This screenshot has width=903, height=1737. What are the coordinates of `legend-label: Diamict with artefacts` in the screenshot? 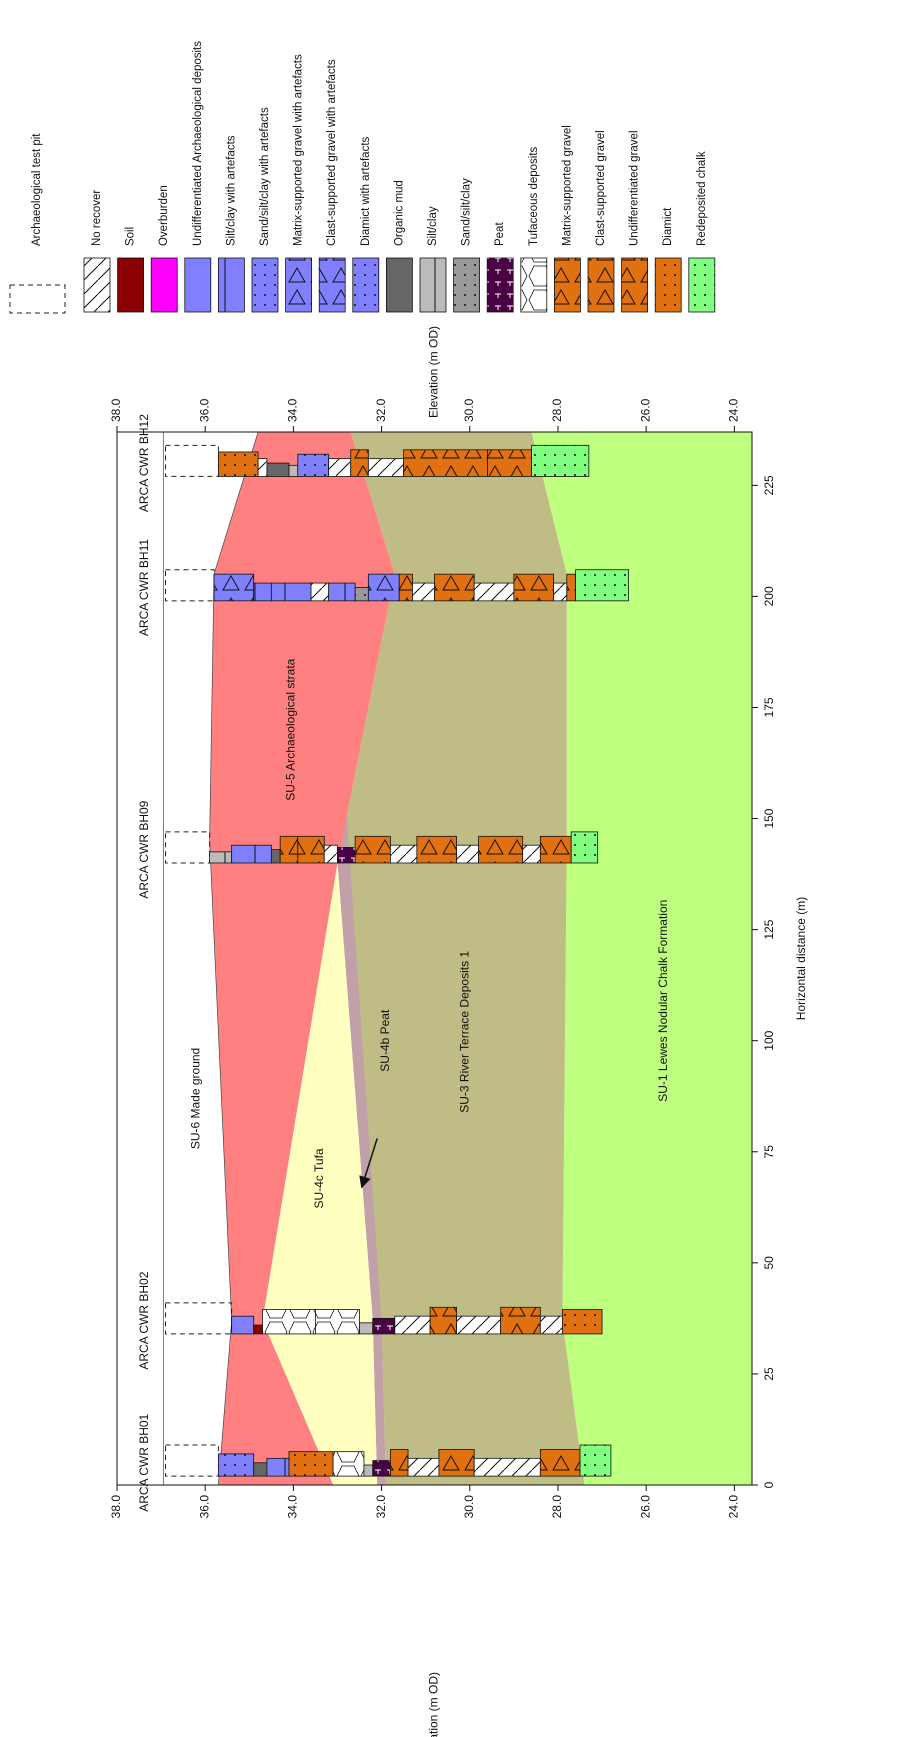 It's located at (366, 191).